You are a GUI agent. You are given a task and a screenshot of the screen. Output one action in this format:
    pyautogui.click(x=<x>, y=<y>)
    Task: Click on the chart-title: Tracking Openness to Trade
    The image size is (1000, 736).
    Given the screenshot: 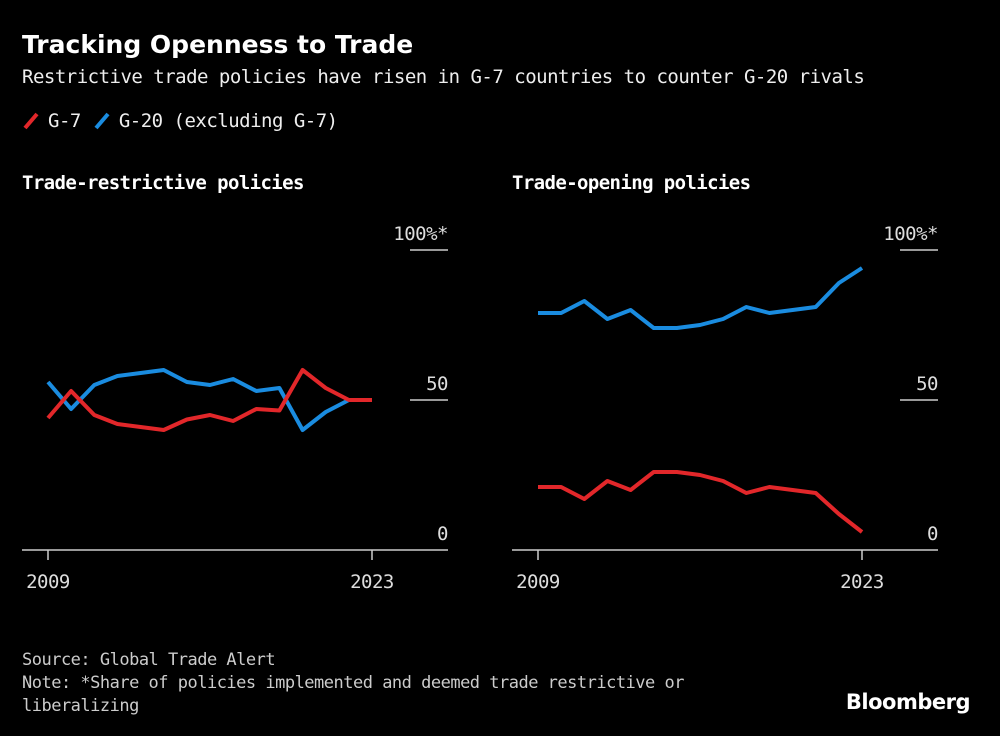 What is the action you would take?
    pyautogui.click(x=218, y=44)
    